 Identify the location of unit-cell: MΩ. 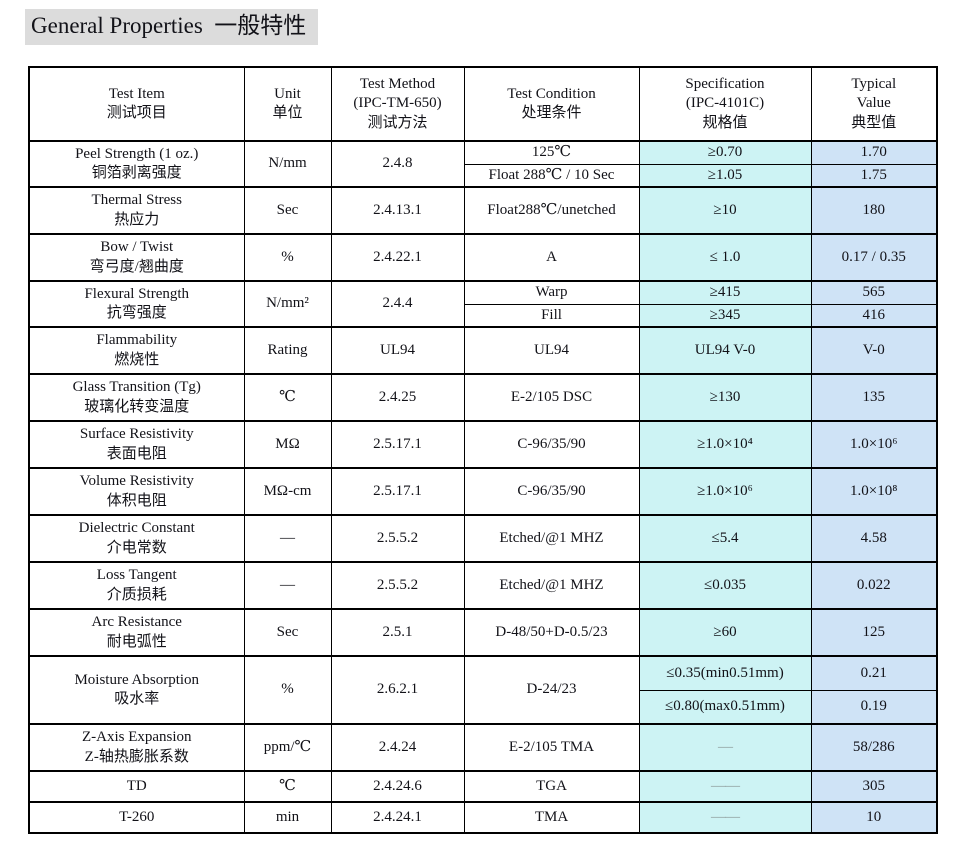
(287, 444).